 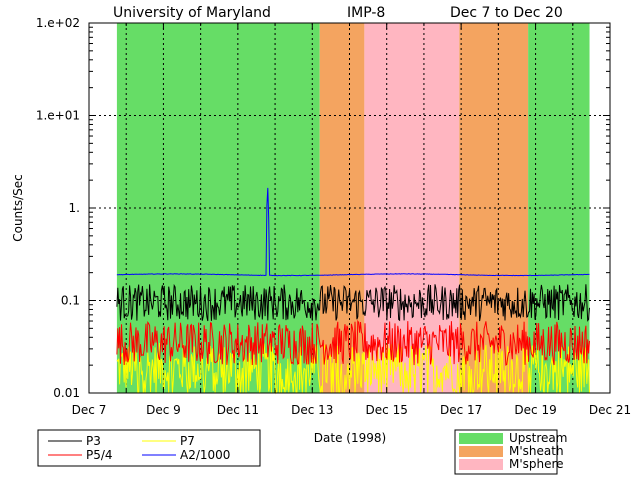 I want to click on region-label-1: M'sheath, so click(x=536, y=451).